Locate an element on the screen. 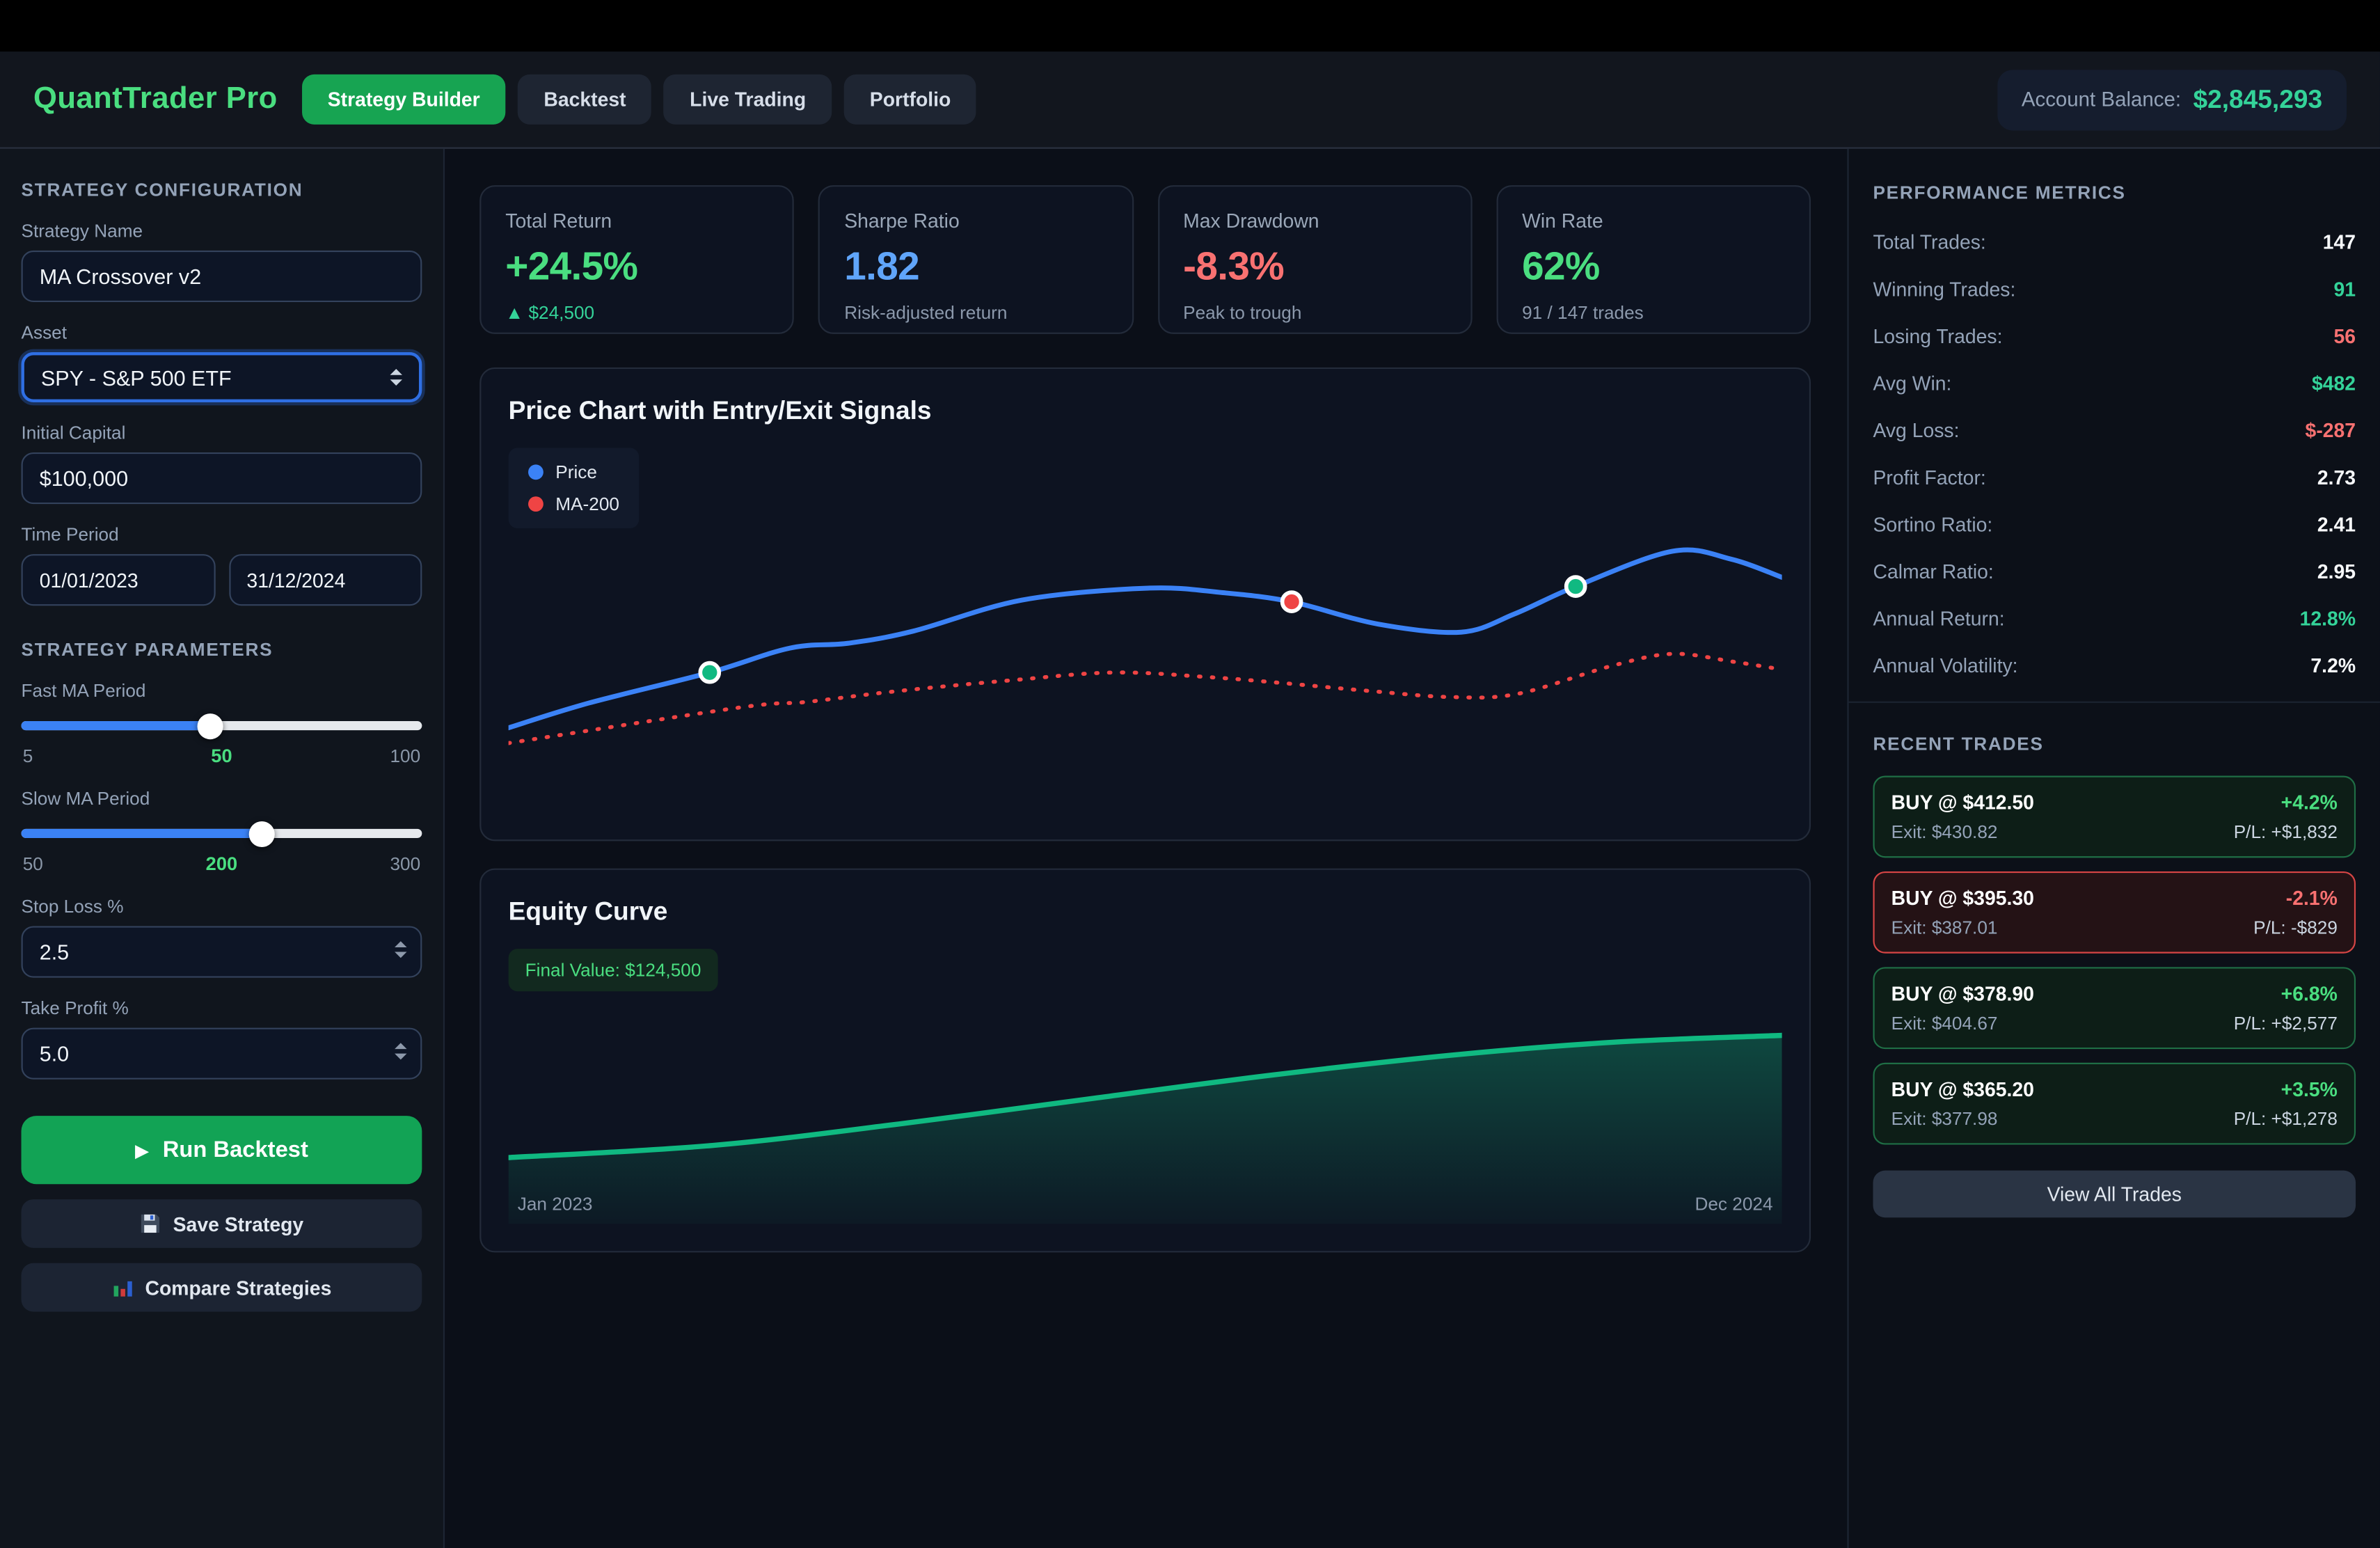  metric-value: 62% is located at coordinates (1561, 265).